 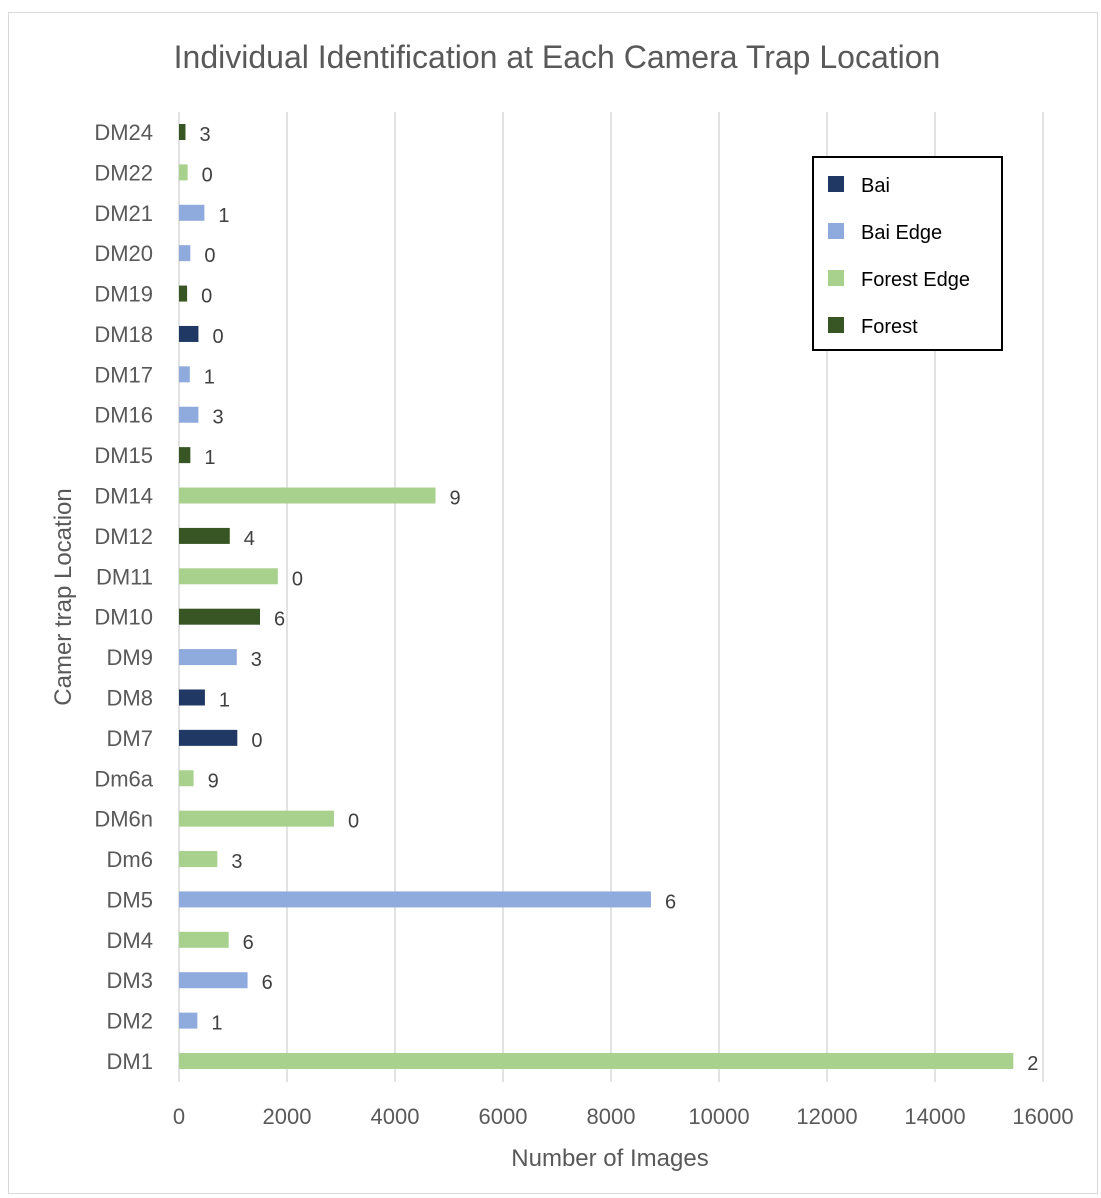 I want to click on bar-dm19, so click(x=183, y=293).